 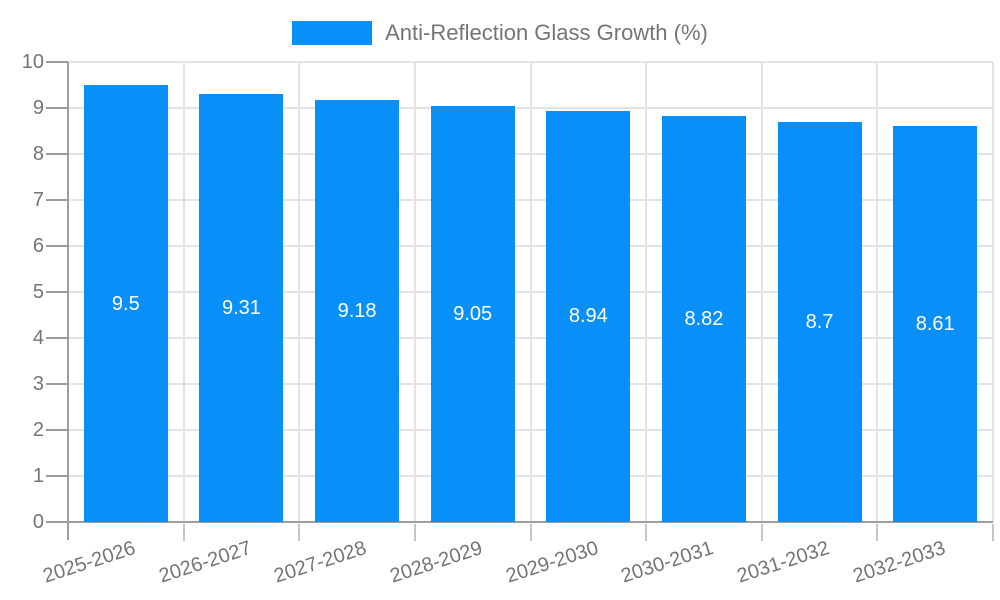 I want to click on y-axis-tick-label: 1, so click(x=38, y=476).